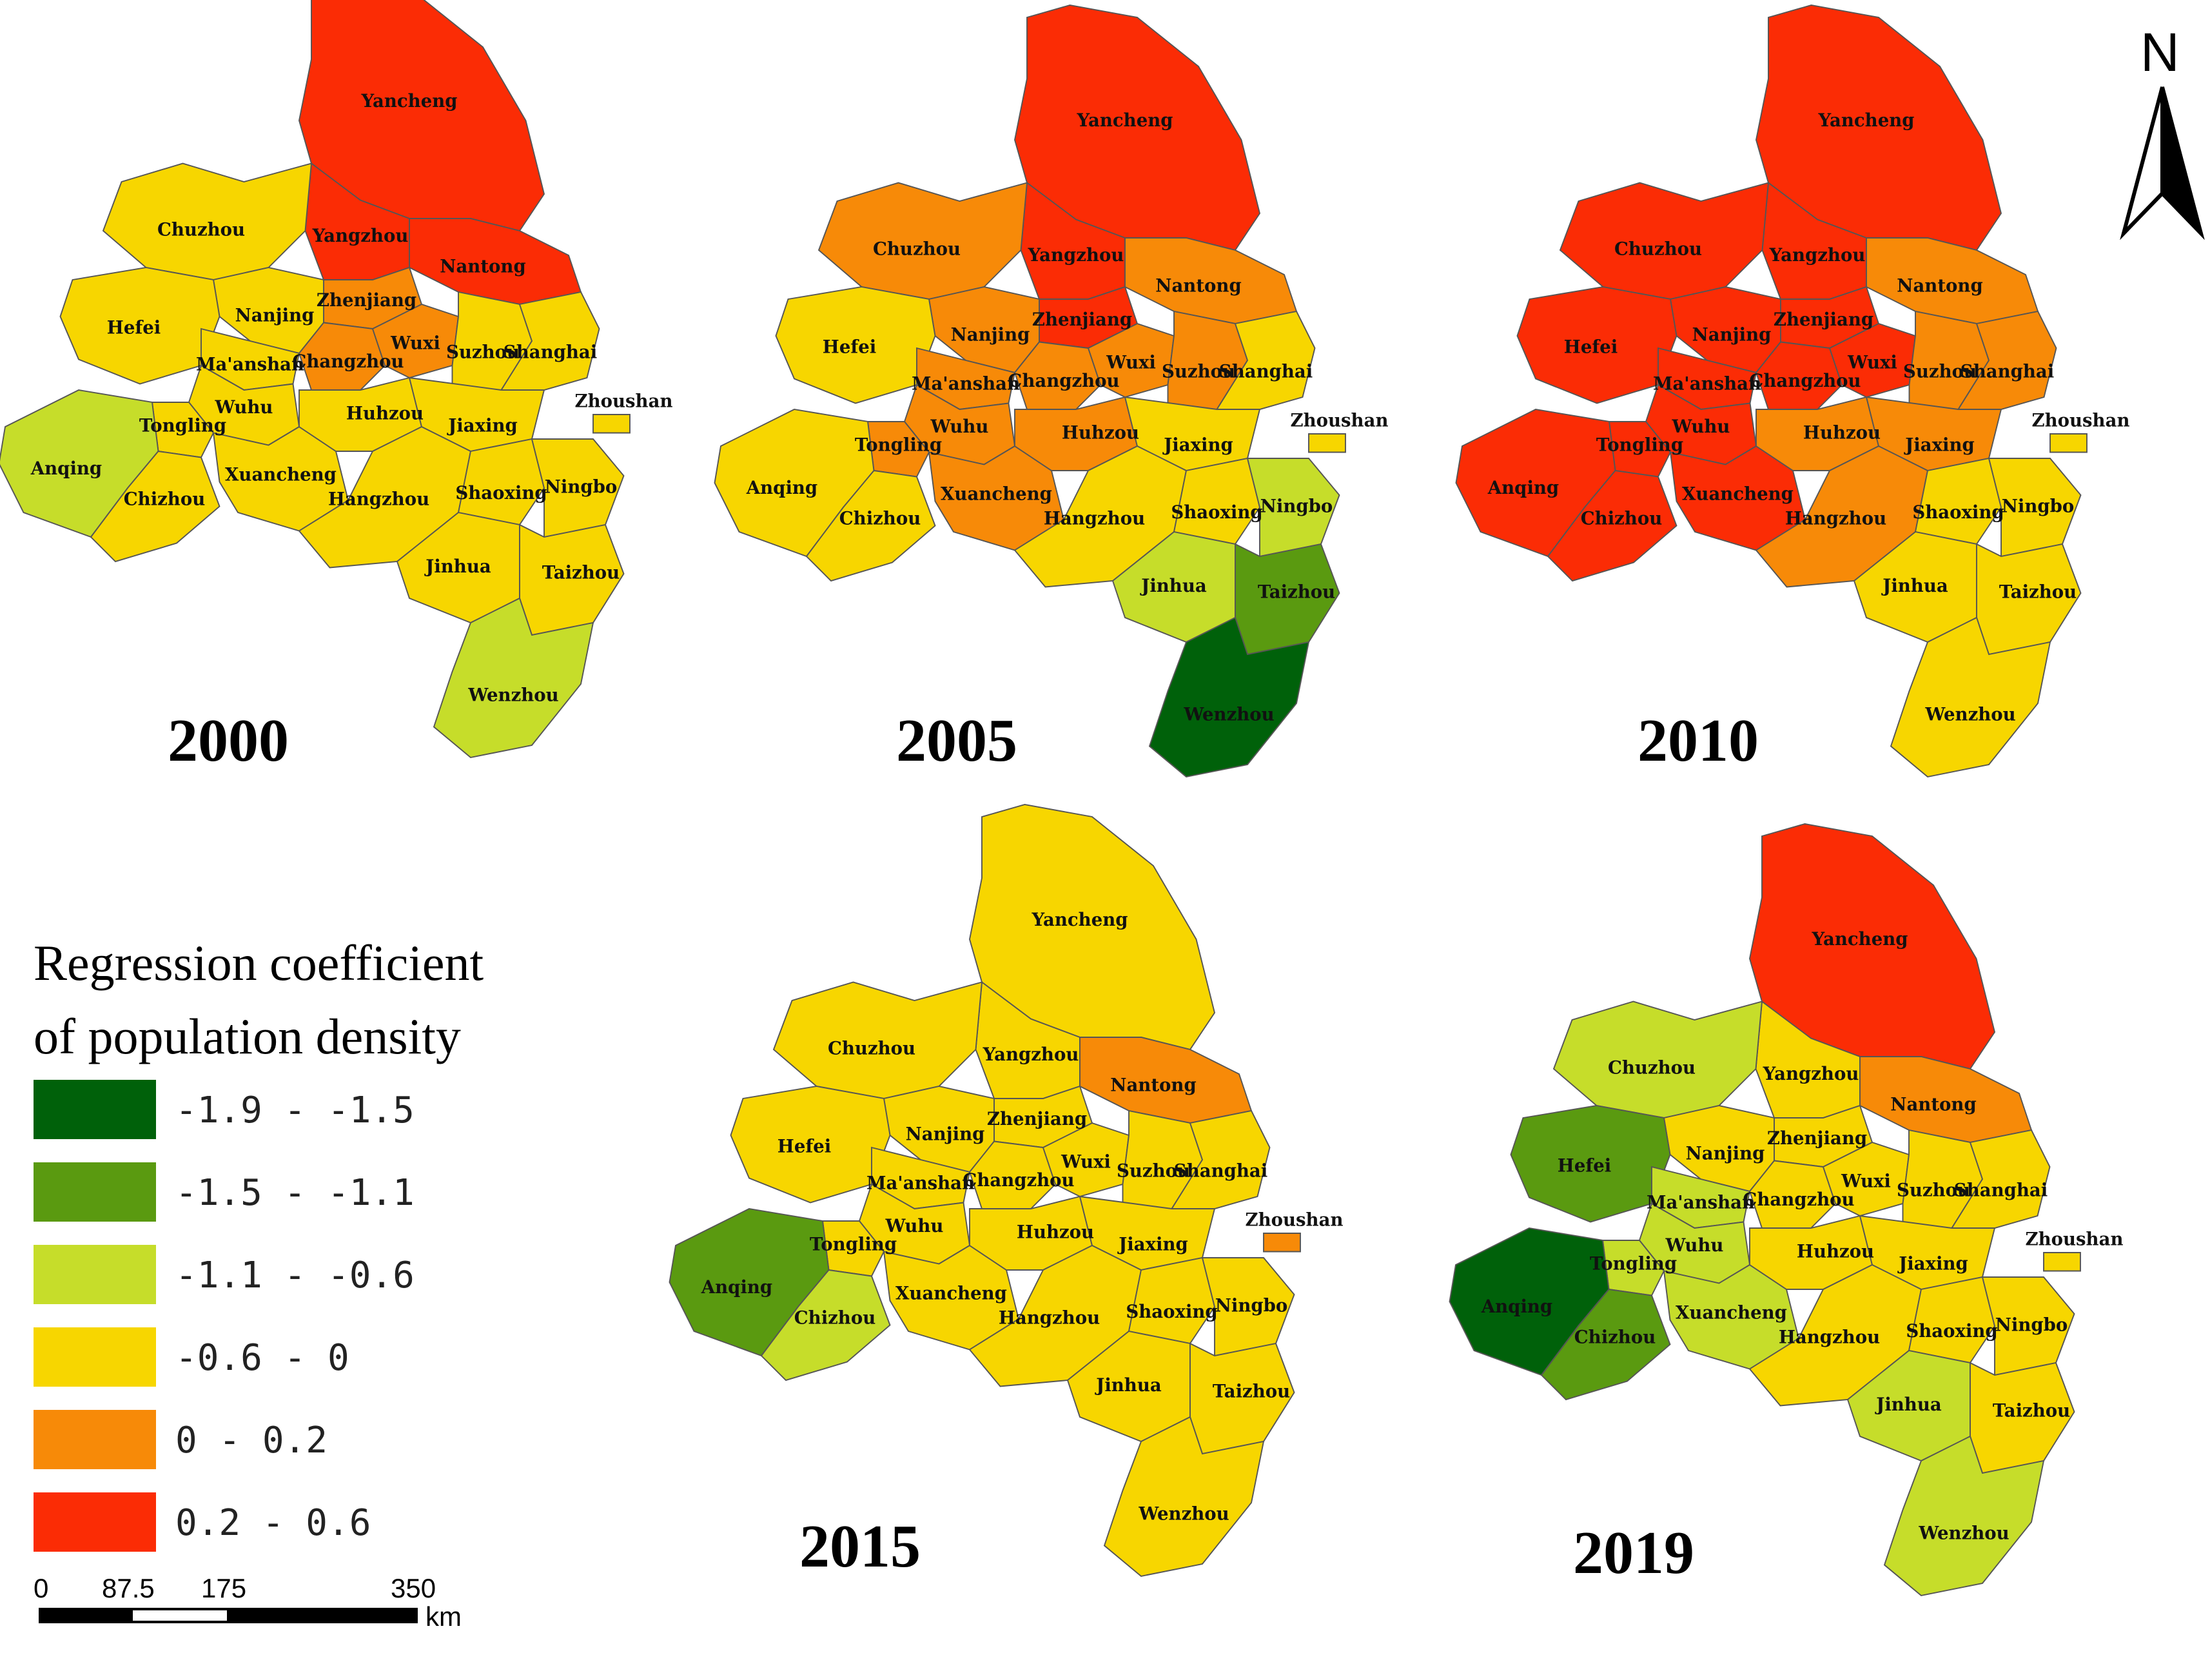 The image size is (2210, 1680). Describe the element at coordinates (1914, 586) in the screenshot. I see `city-label: Jinhua` at that location.